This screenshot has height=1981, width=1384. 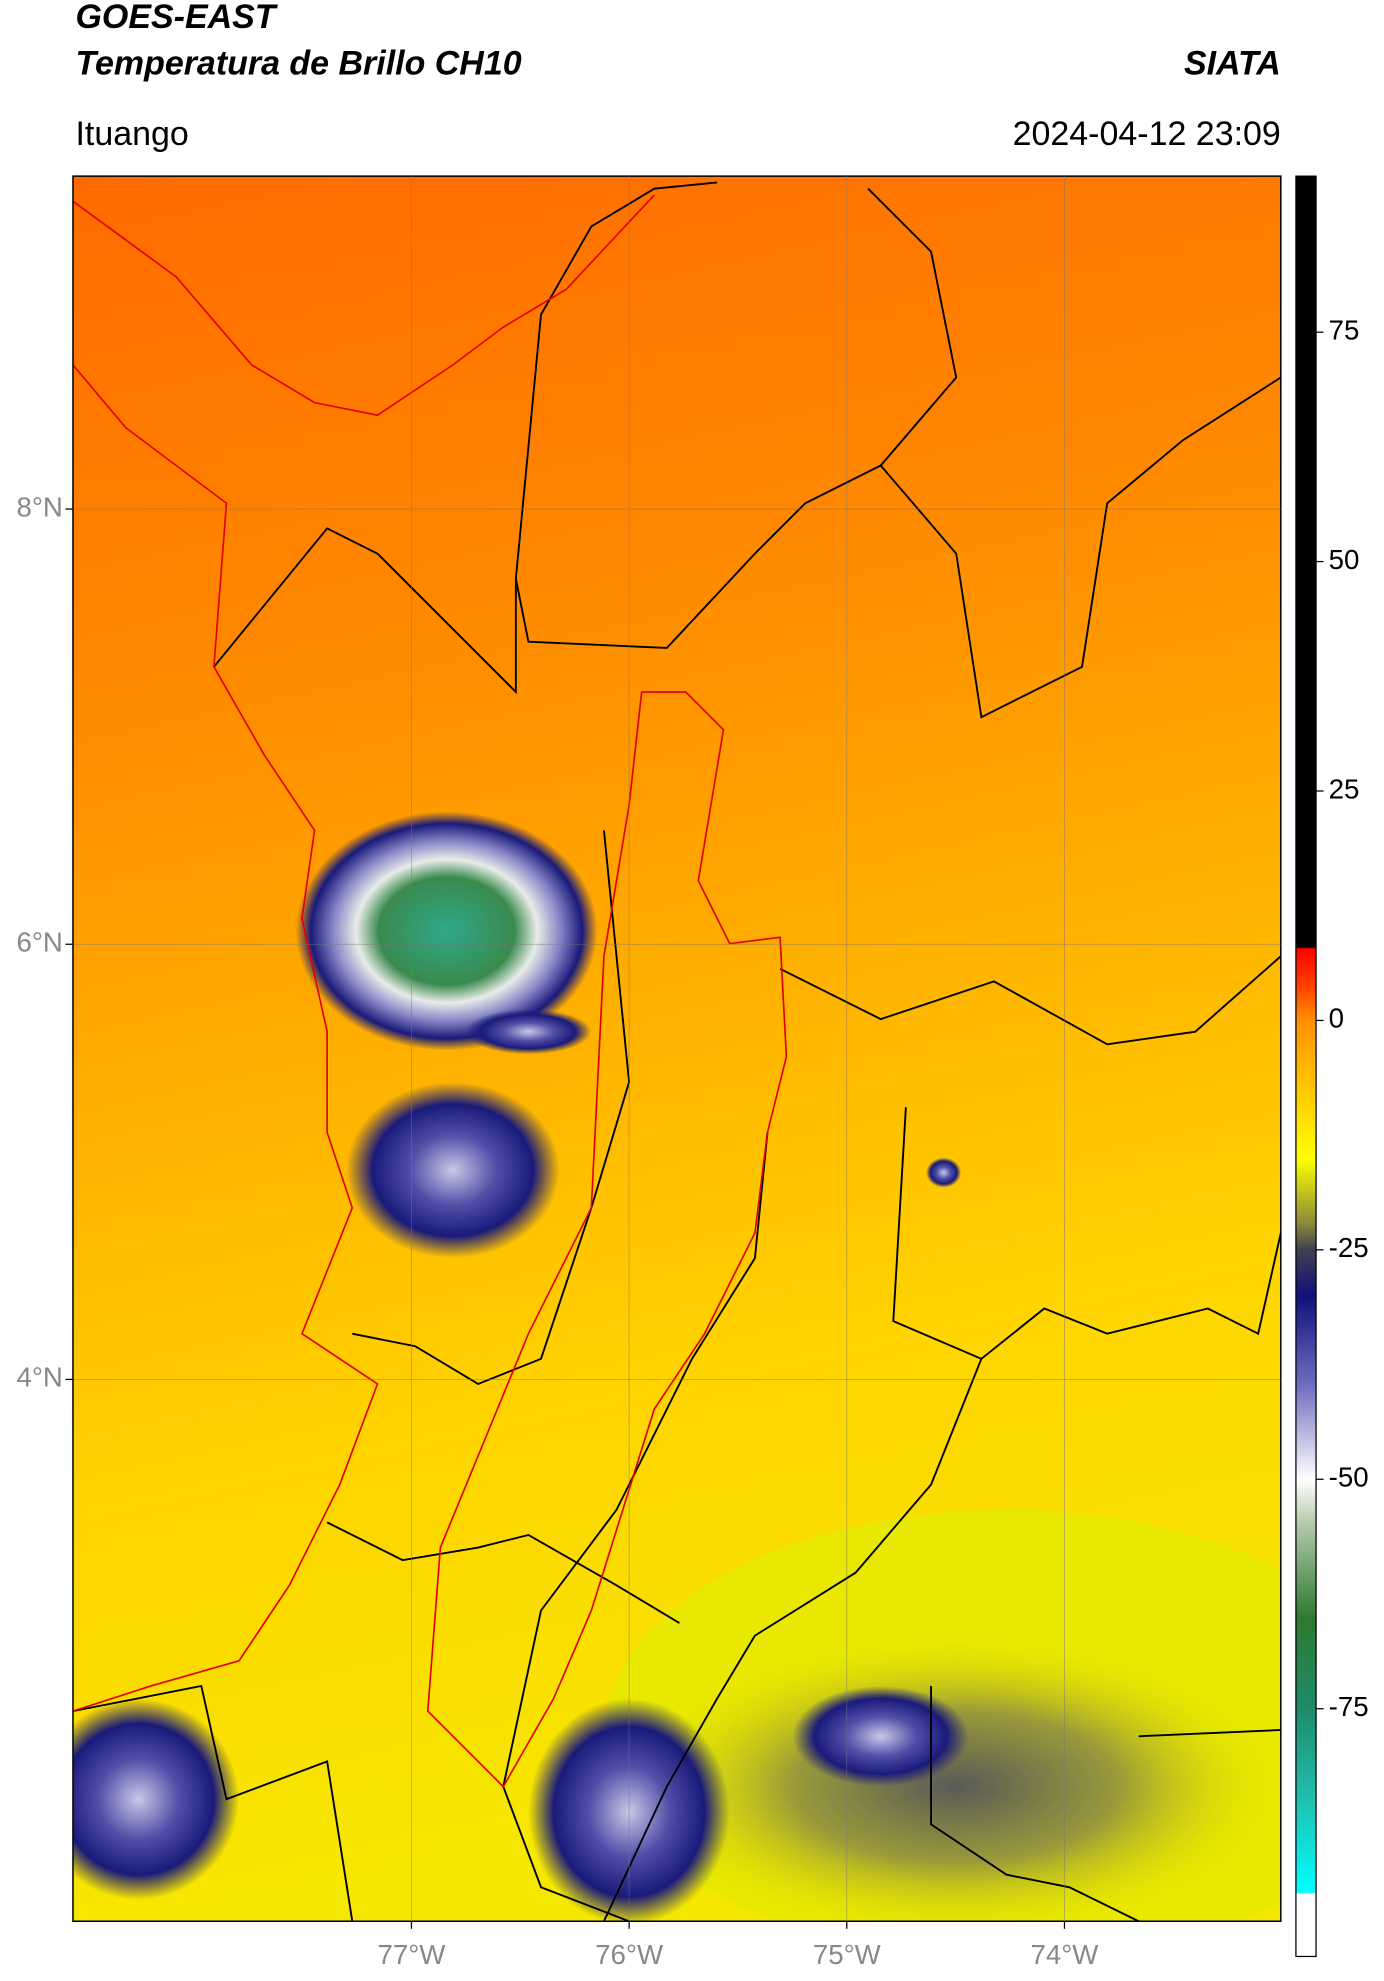 I want to click on colorbar-ticks: 75 50 25 0 -25 -50 -75, so click(x=1342, y=1018).